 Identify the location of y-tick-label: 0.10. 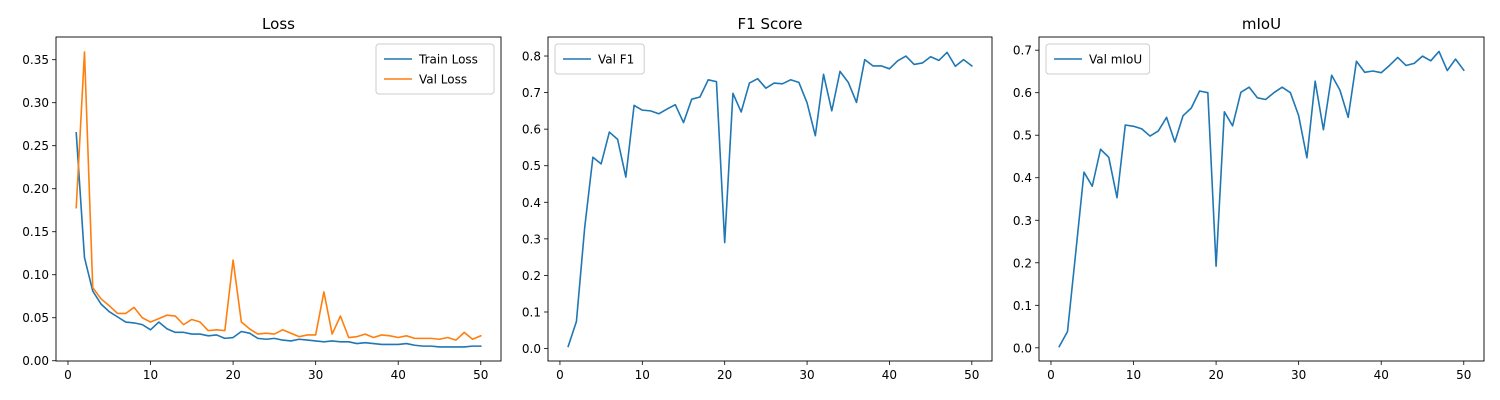
(35, 275).